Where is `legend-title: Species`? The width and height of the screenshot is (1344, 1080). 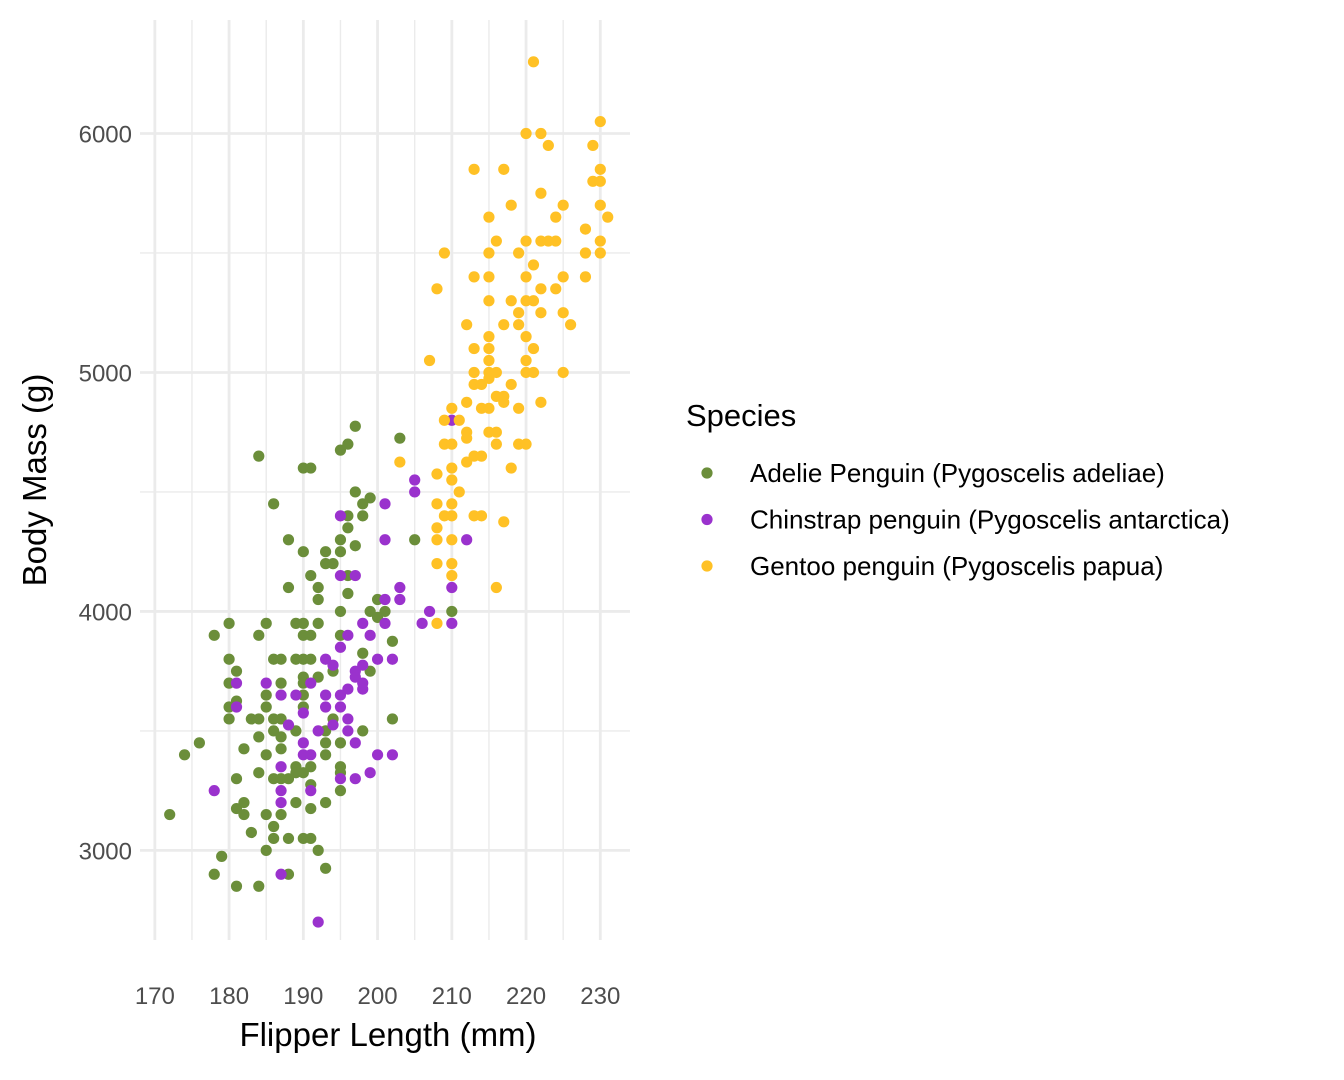 legend-title: Species is located at coordinates (741, 415).